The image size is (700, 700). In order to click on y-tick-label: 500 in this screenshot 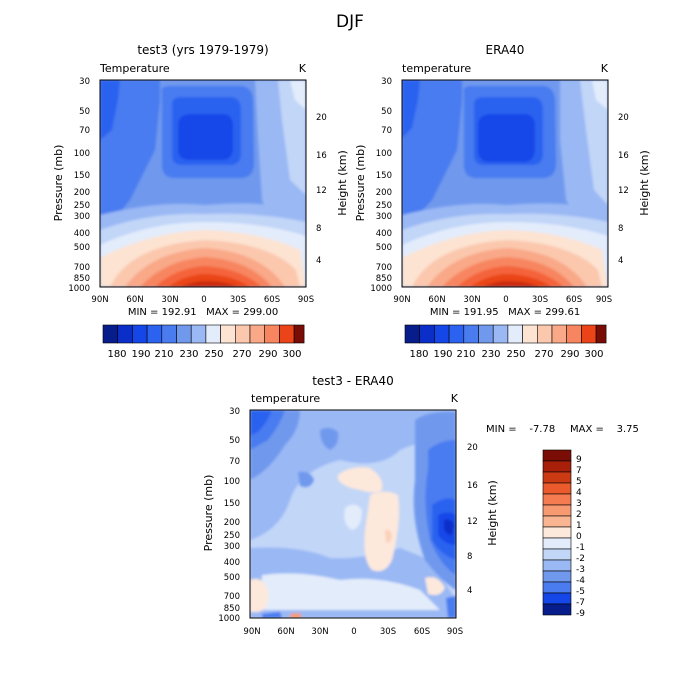, I will do `click(82, 248)`.